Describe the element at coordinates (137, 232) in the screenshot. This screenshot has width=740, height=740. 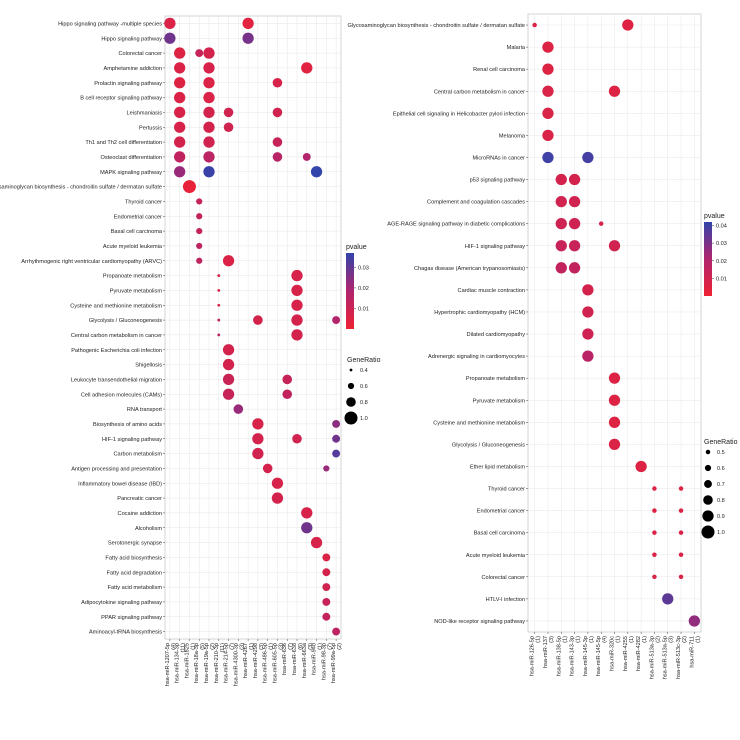
I see `row-label: Basal cell carcinoma` at that location.